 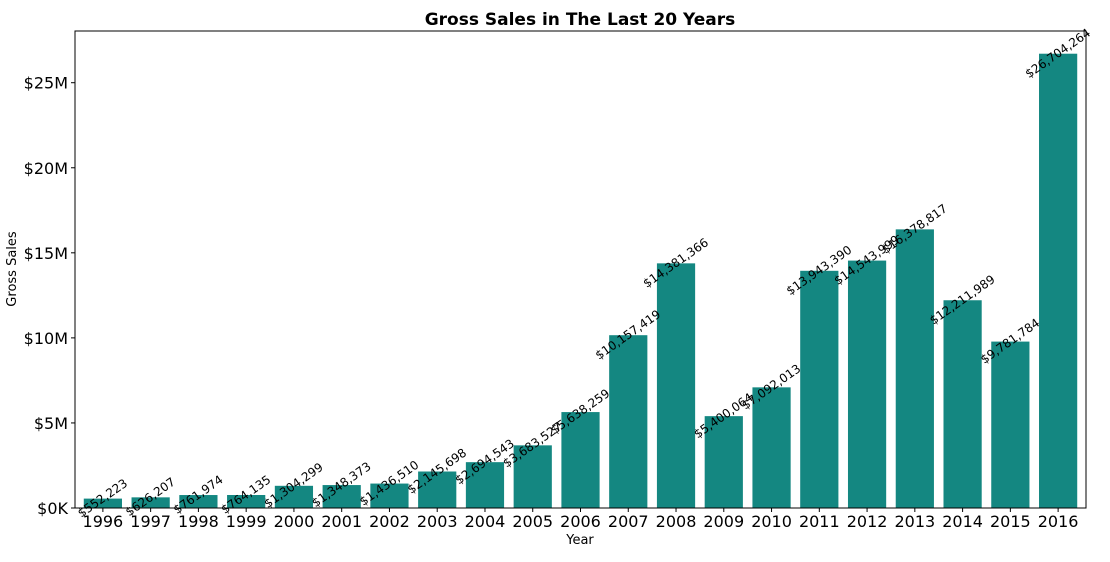 I want to click on bar-2007, so click(x=628, y=421).